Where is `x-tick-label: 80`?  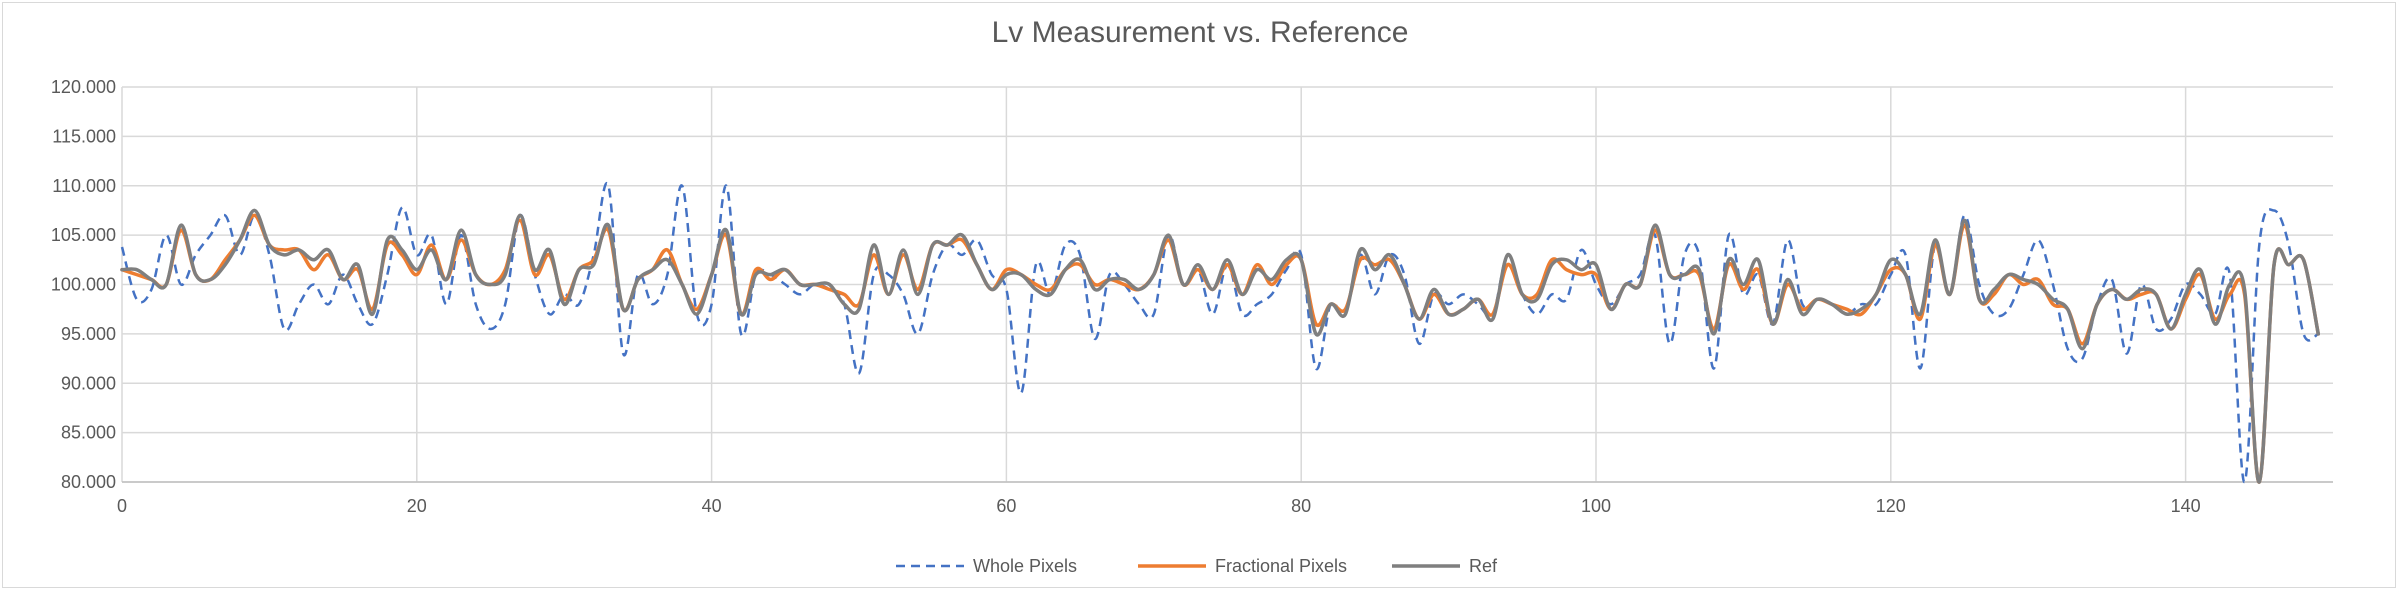
x-tick-label: 80 is located at coordinates (1301, 506).